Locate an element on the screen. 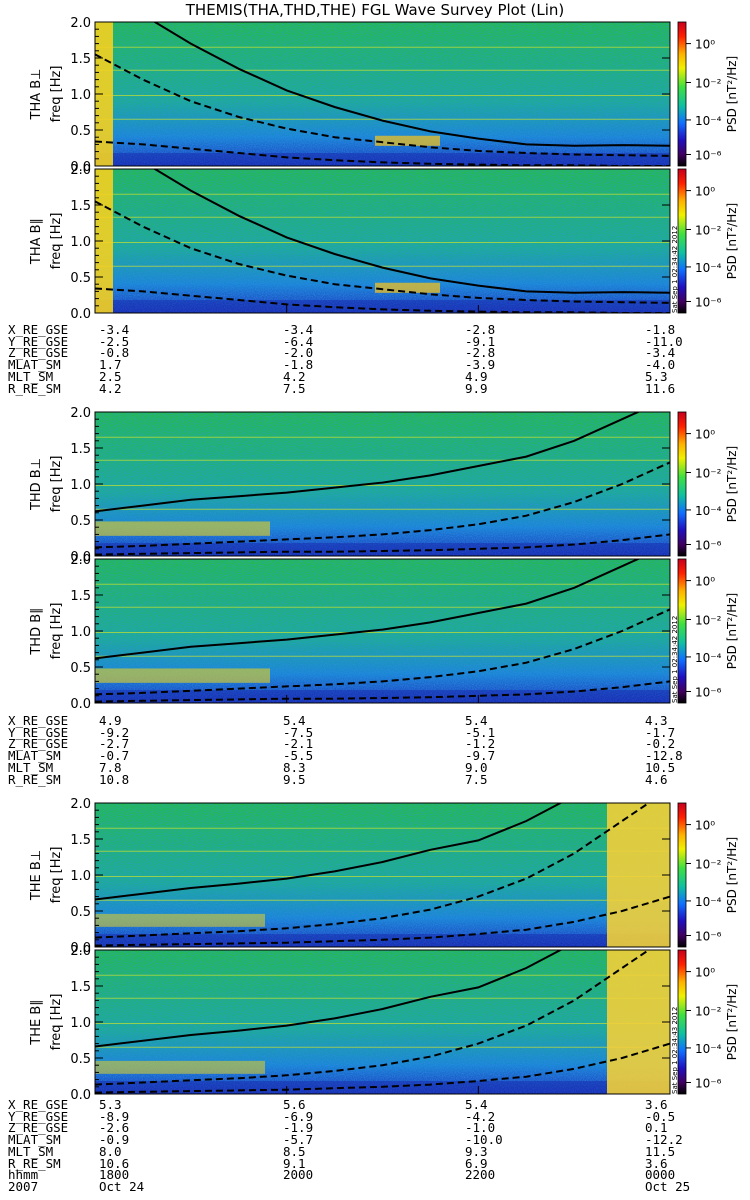 This screenshot has width=750, height=1200. ephemeris-value: -7.5 is located at coordinates (298, 732).